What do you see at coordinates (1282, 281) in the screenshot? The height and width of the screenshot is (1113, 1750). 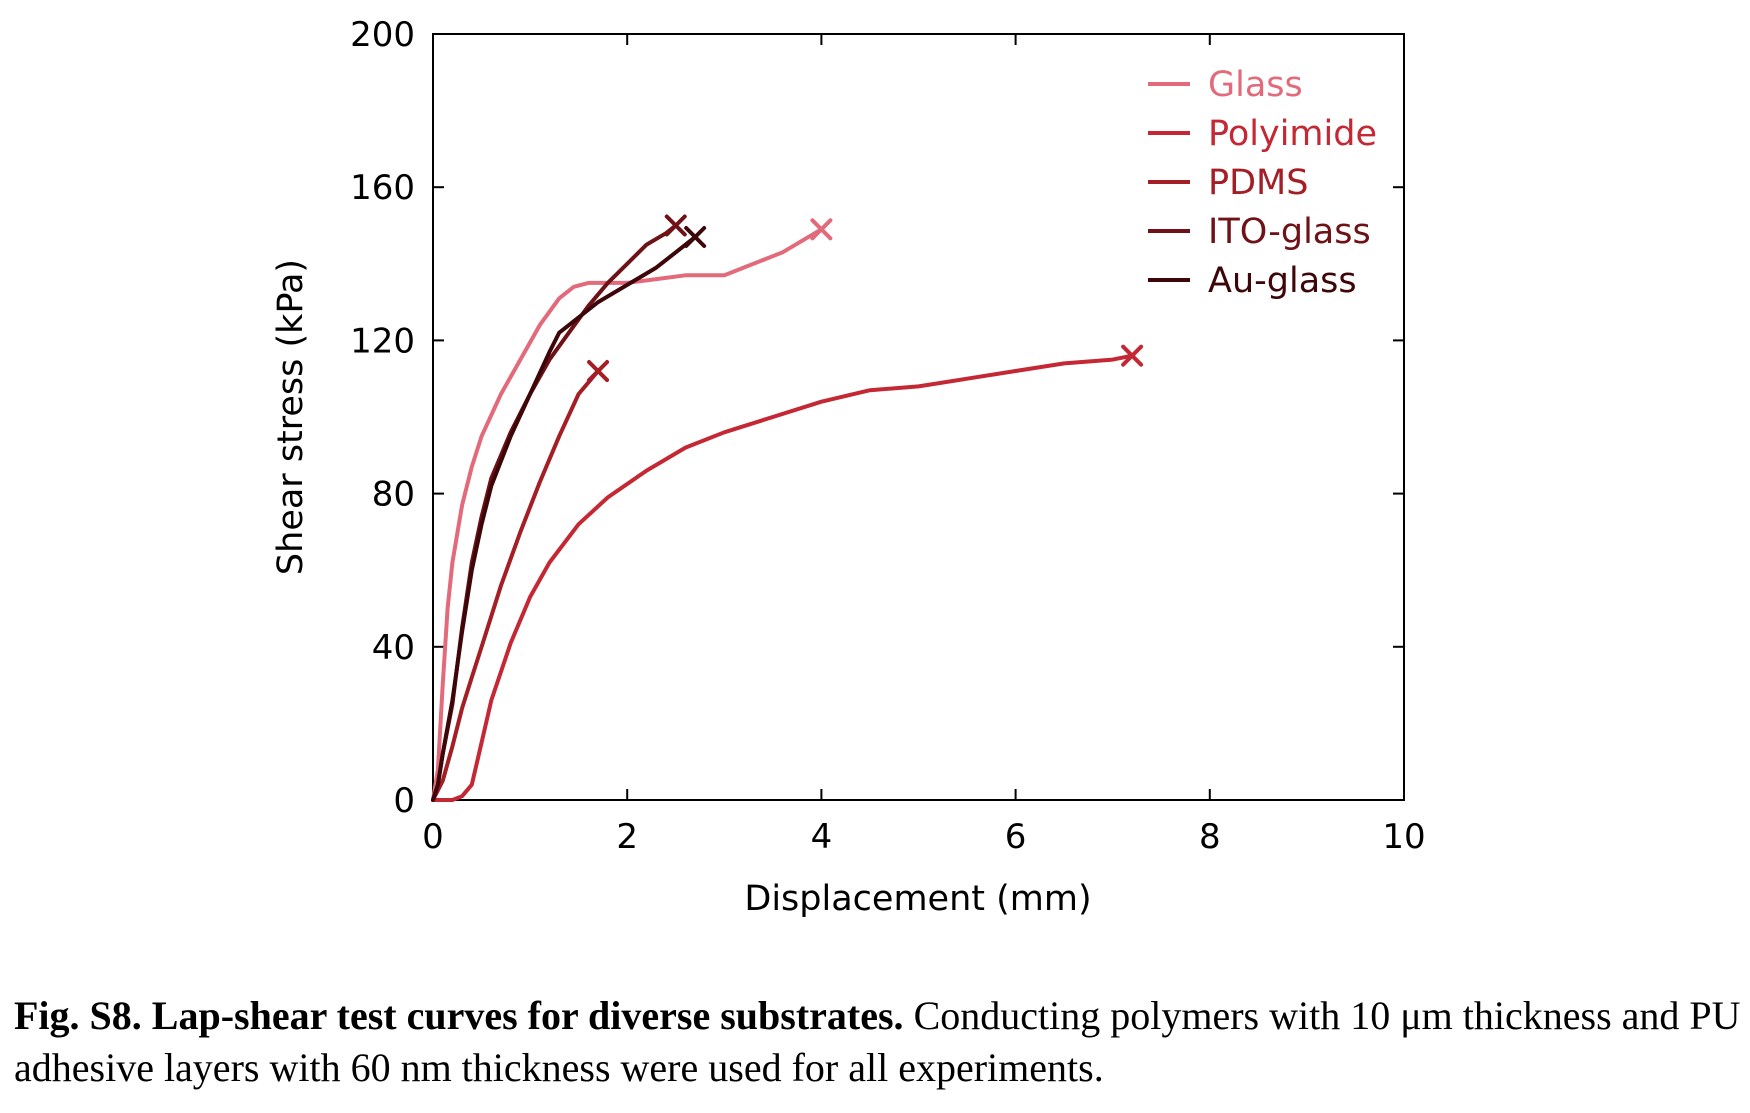 I see `legend-label: Au-glass` at bounding box center [1282, 281].